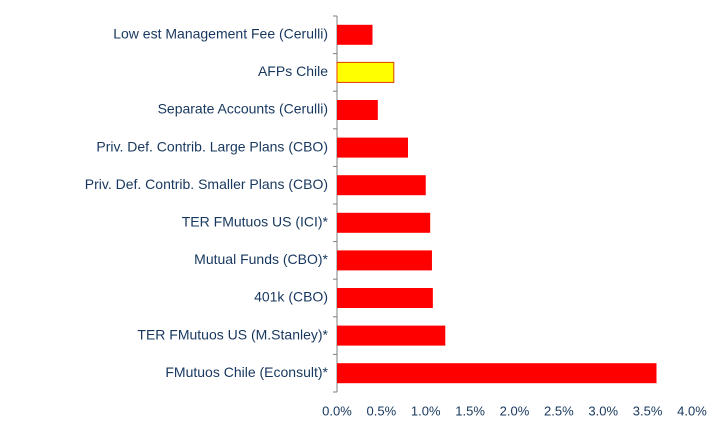 This screenshot has width=712, height=426. What do you see at coordinates (337, 410) in the screenshot?
I see `x-tick-label: 0.0%` at bounding box center [337, 410].